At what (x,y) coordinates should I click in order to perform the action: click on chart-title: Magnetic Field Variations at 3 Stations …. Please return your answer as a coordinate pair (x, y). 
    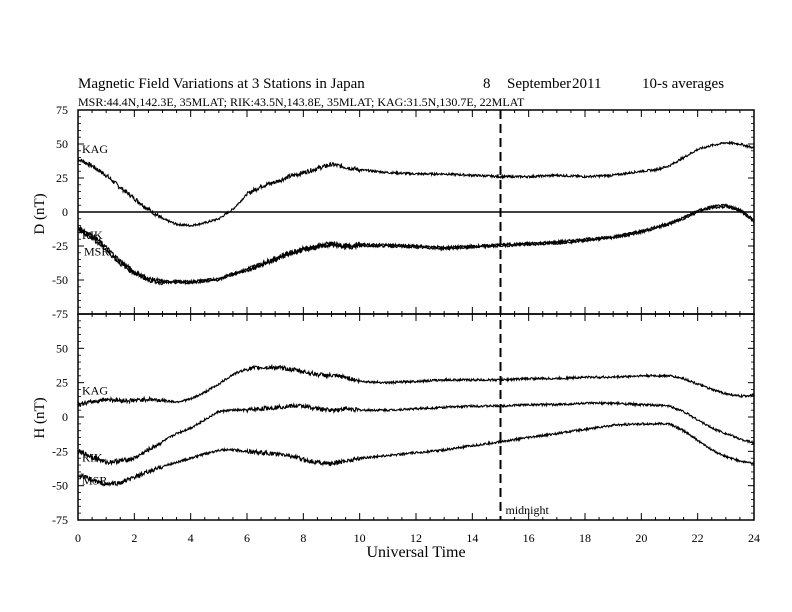
    Looking at the image, I should click on (221, 84).